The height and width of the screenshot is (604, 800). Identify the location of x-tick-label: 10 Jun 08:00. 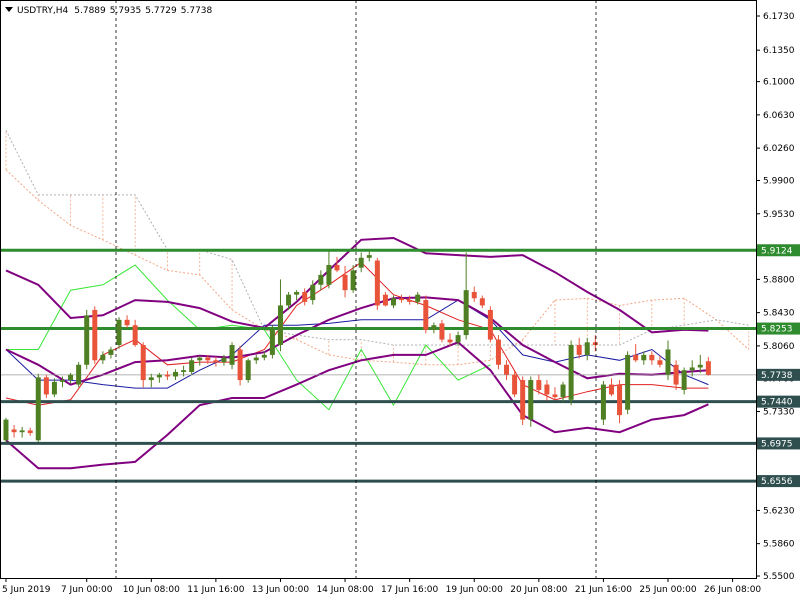
(151, 590).